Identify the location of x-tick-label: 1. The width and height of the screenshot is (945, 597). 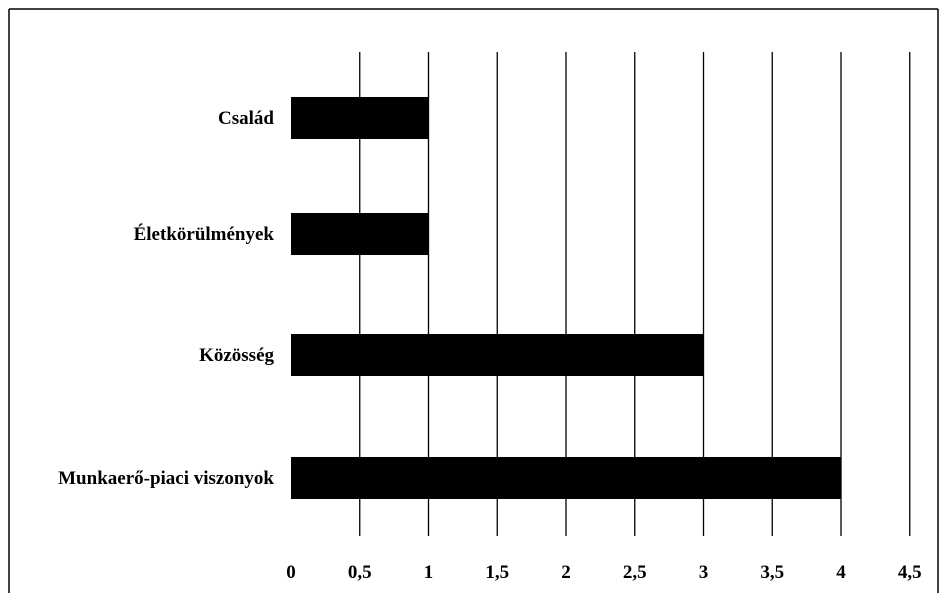
(429, 572).